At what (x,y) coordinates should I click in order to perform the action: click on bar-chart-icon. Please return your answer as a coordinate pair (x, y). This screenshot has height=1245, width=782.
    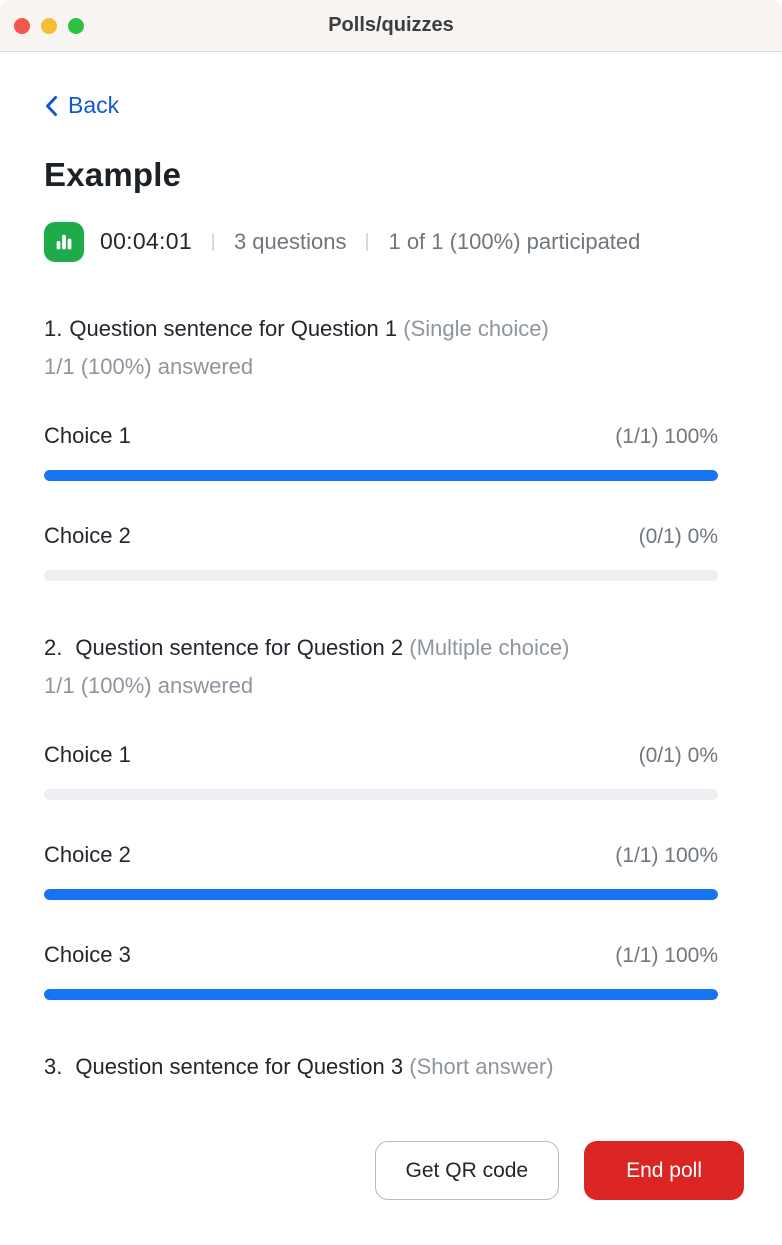
    Looking at the image, I should click on (64, 241).